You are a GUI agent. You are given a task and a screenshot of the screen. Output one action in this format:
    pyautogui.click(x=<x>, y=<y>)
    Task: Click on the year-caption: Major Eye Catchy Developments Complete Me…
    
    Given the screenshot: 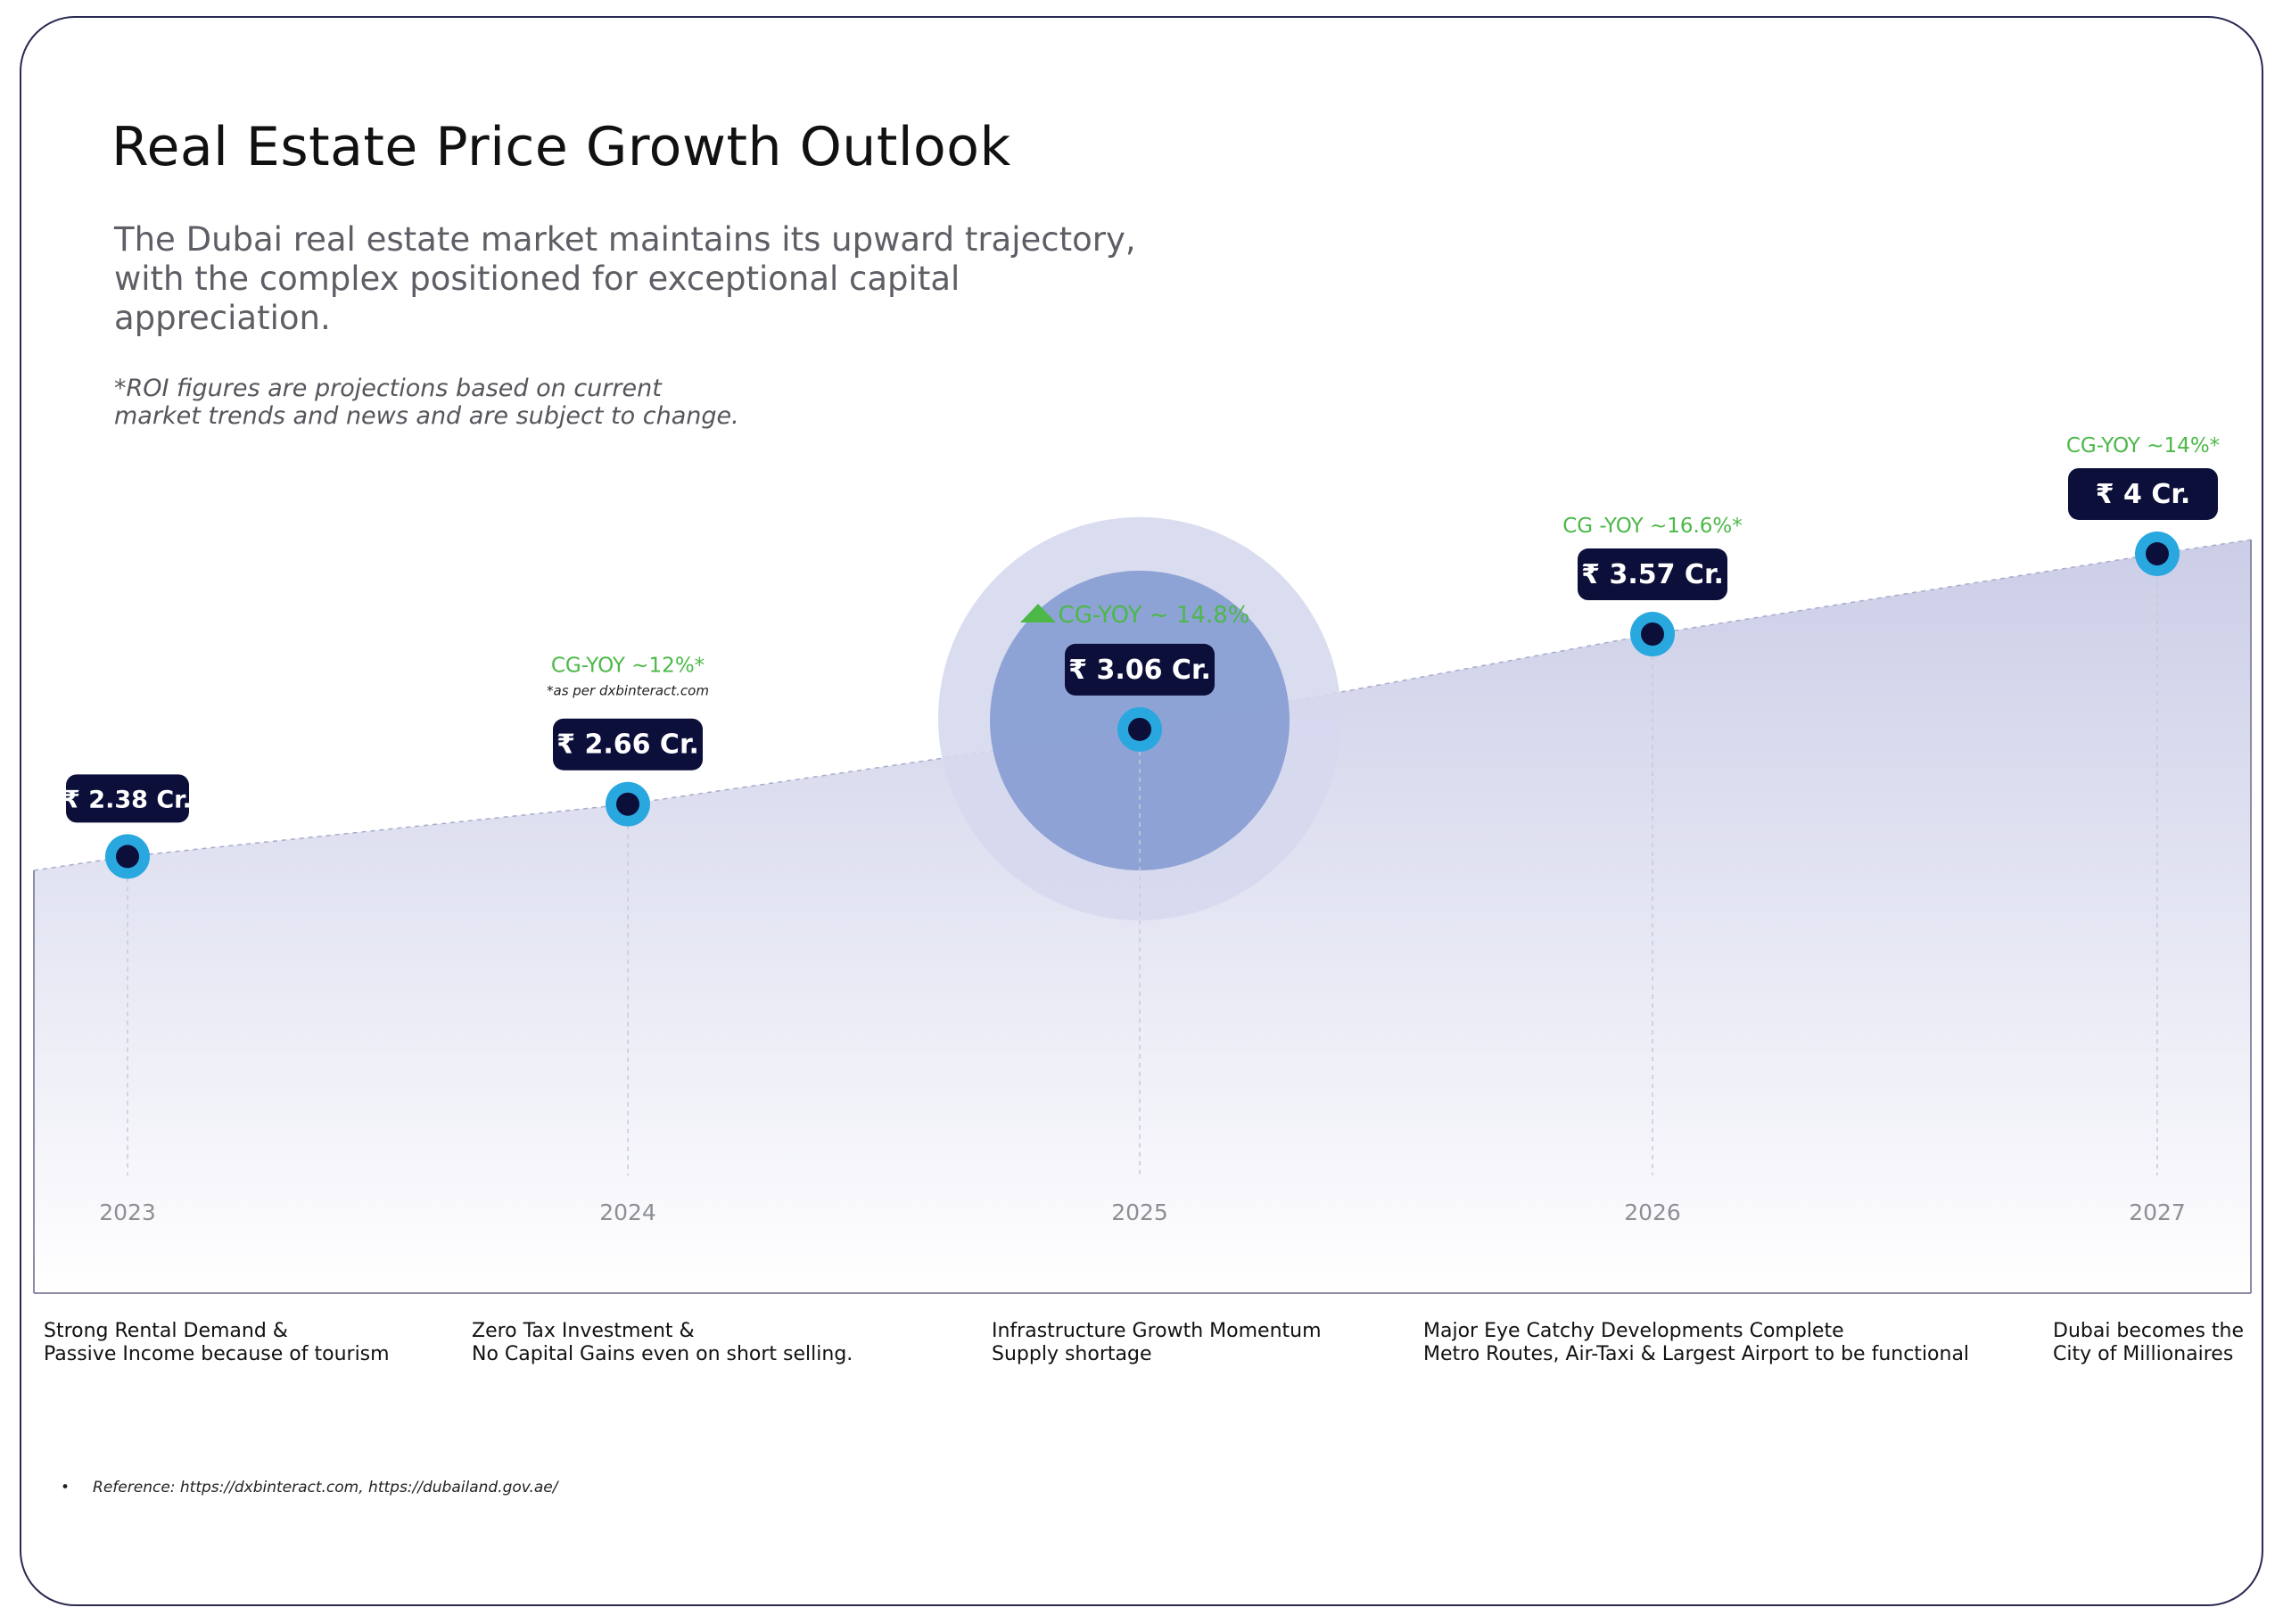 What is the action you would take?
    pyautogui.click(x=1696, y=1343)
    